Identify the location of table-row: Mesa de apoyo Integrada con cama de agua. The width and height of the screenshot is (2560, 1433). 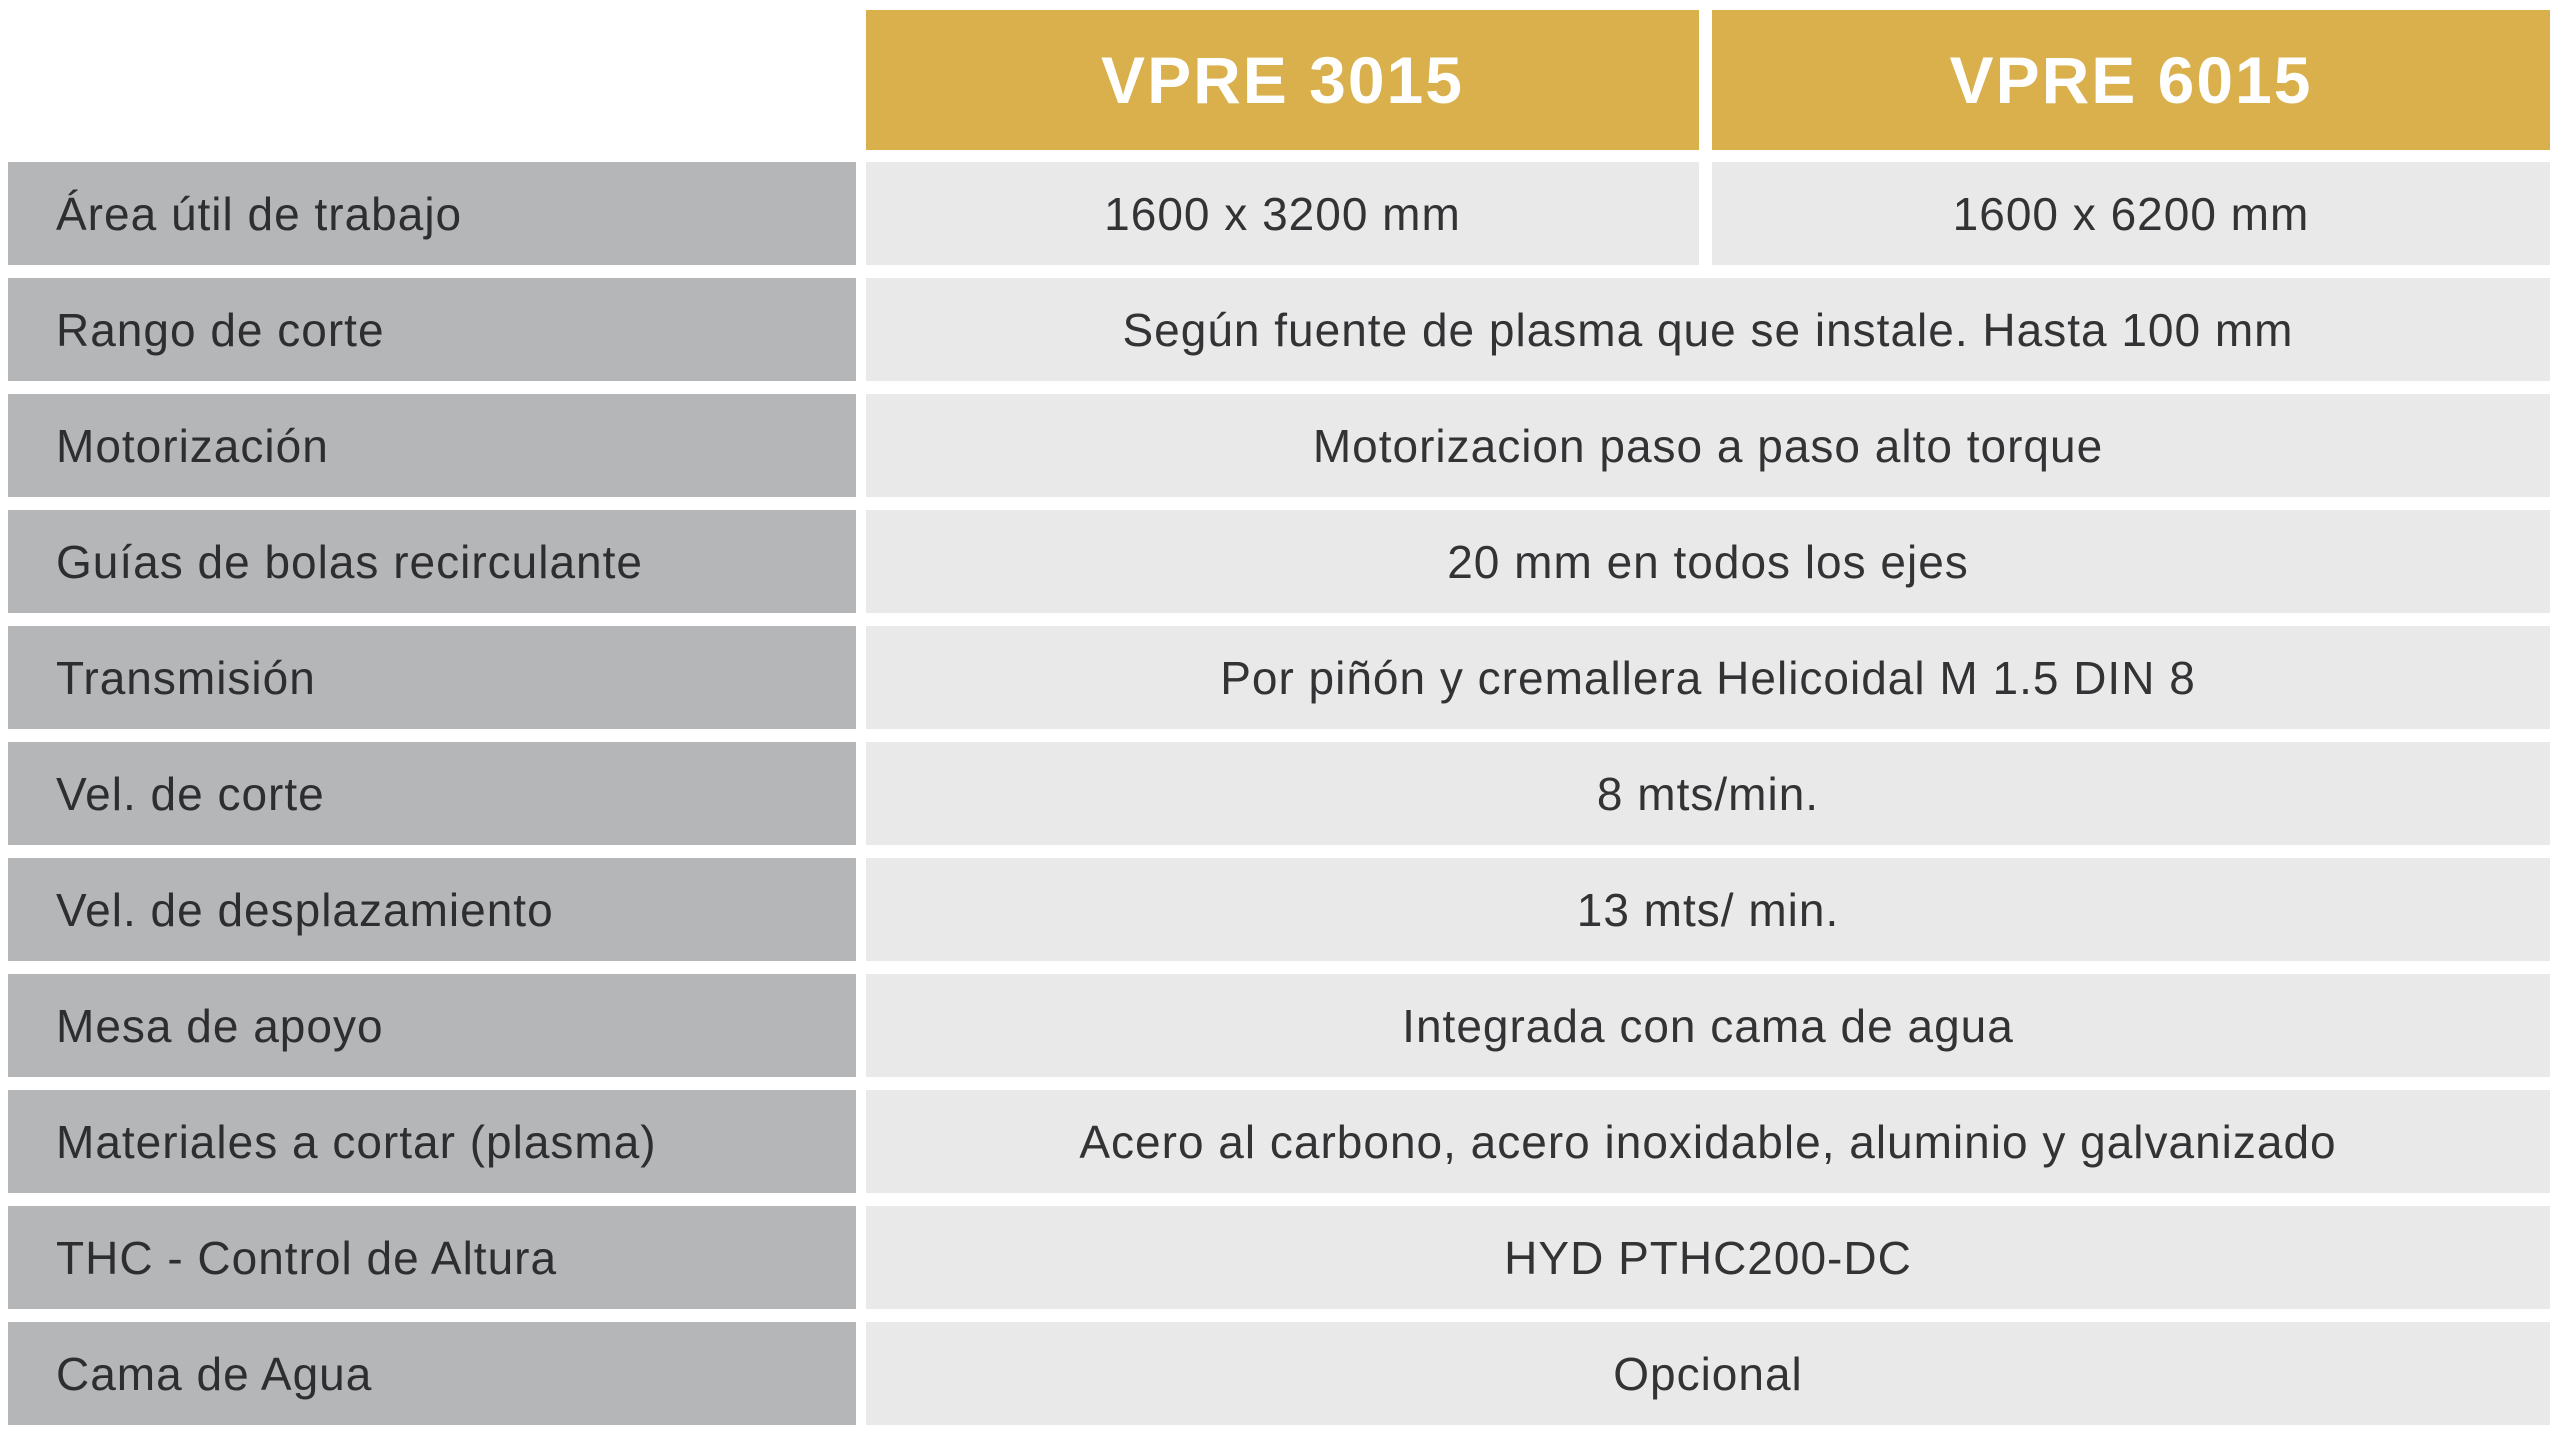
(1279, 1025).